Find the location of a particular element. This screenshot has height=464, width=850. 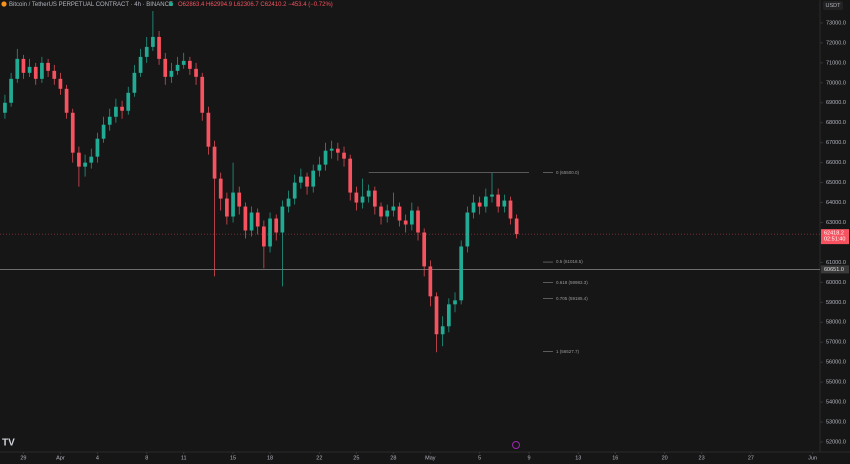

y-tick-label: 65000.0 is located at coordinates (836, 183).